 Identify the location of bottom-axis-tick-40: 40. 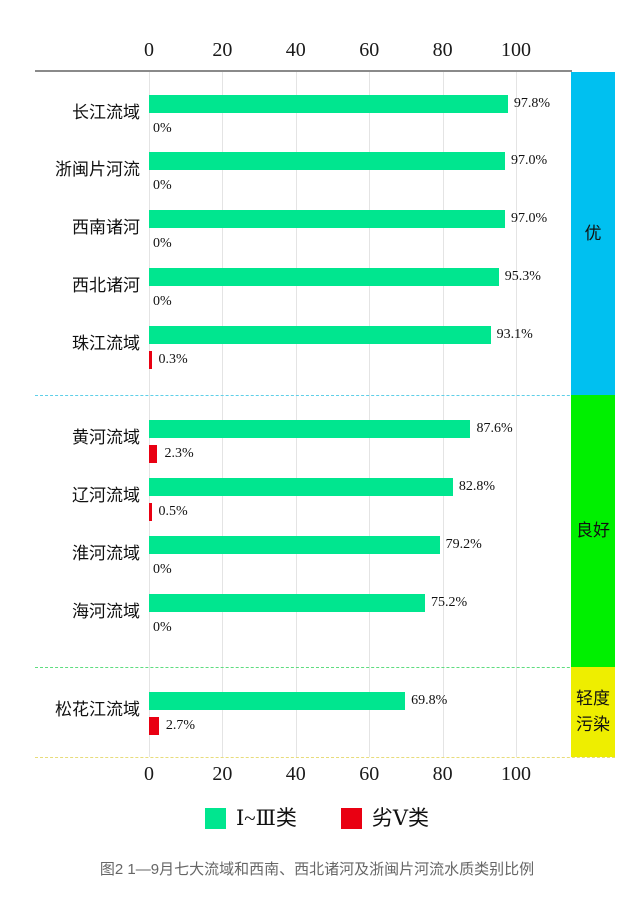
(295, 774).